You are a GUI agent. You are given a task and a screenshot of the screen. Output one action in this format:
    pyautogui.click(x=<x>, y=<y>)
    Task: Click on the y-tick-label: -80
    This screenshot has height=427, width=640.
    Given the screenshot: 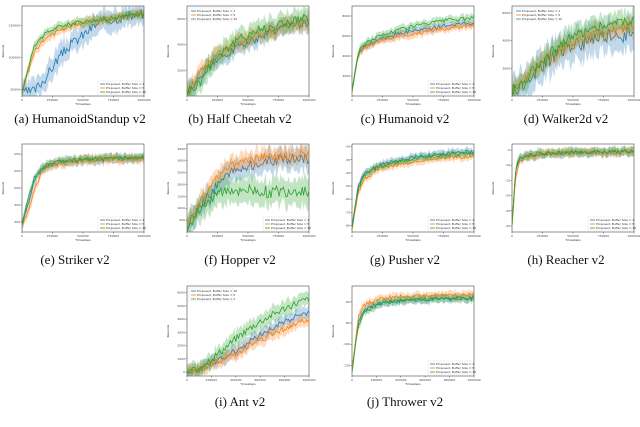 What is the action you would take?
    pyautogui.click(x=347, y=225)
    